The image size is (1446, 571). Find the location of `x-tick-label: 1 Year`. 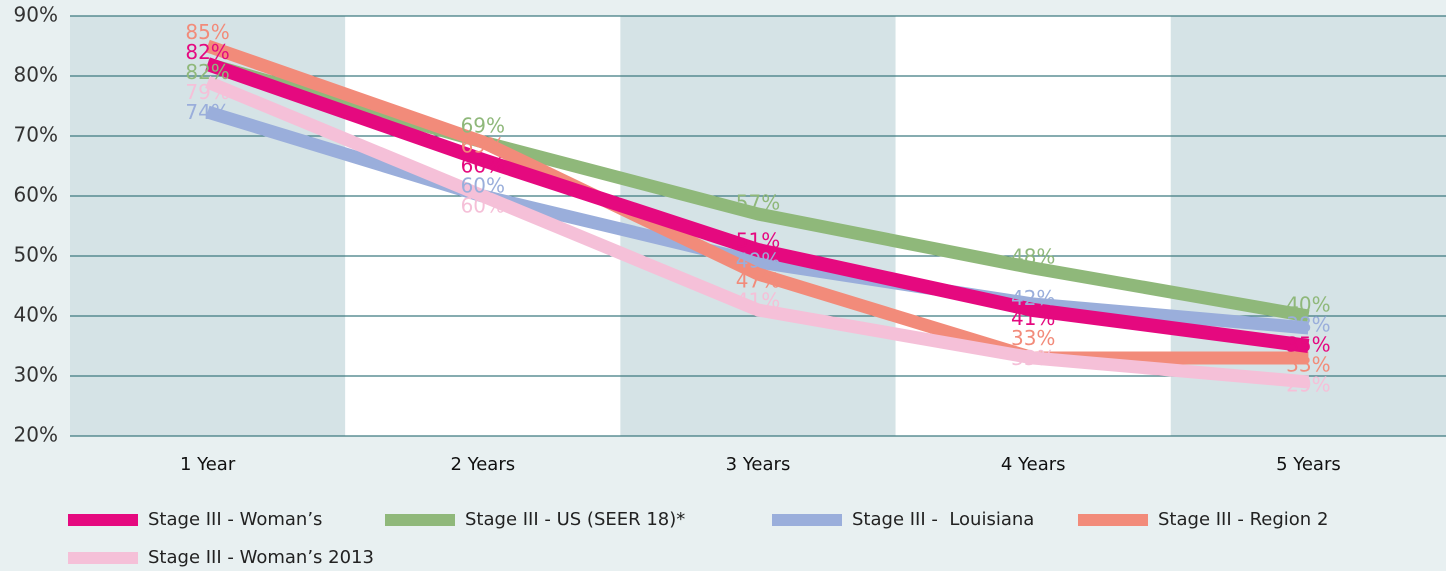

x-tick-label: 1 Year is located at coordinates (208, 464).